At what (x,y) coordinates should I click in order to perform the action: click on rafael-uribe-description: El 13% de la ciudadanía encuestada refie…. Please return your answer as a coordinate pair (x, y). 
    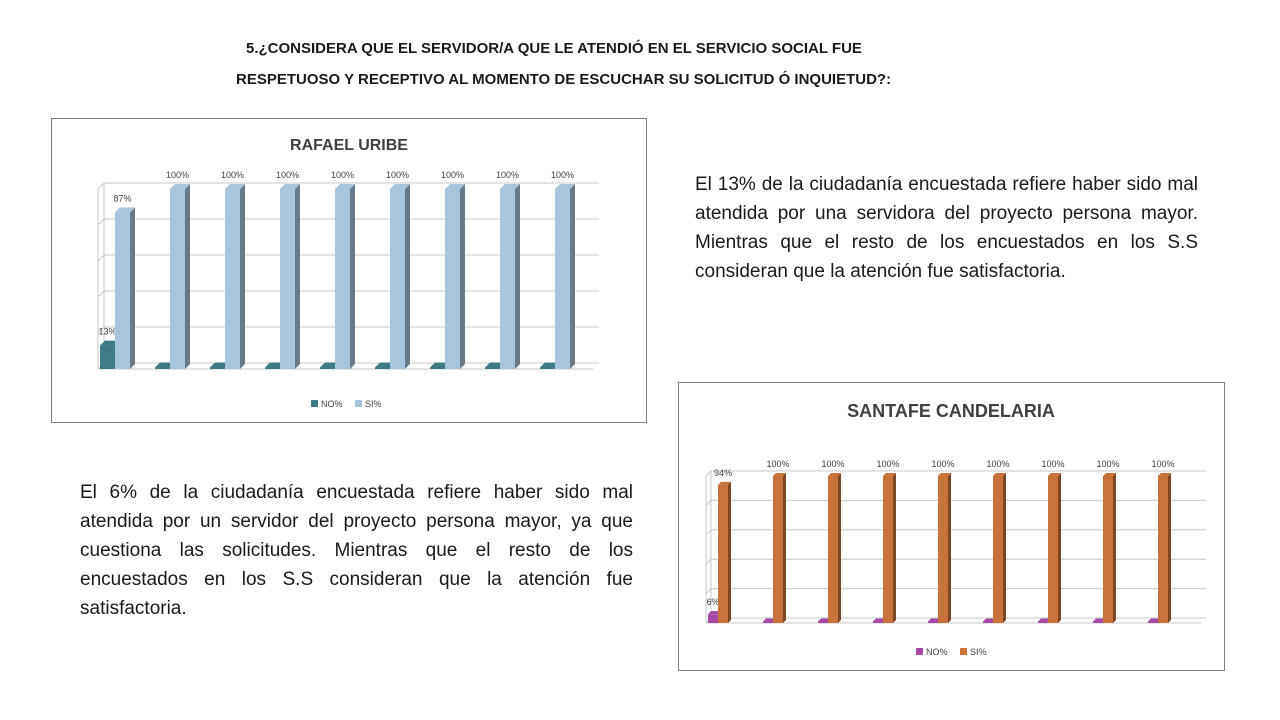
    Looking at the image, I should click on (946, 228).